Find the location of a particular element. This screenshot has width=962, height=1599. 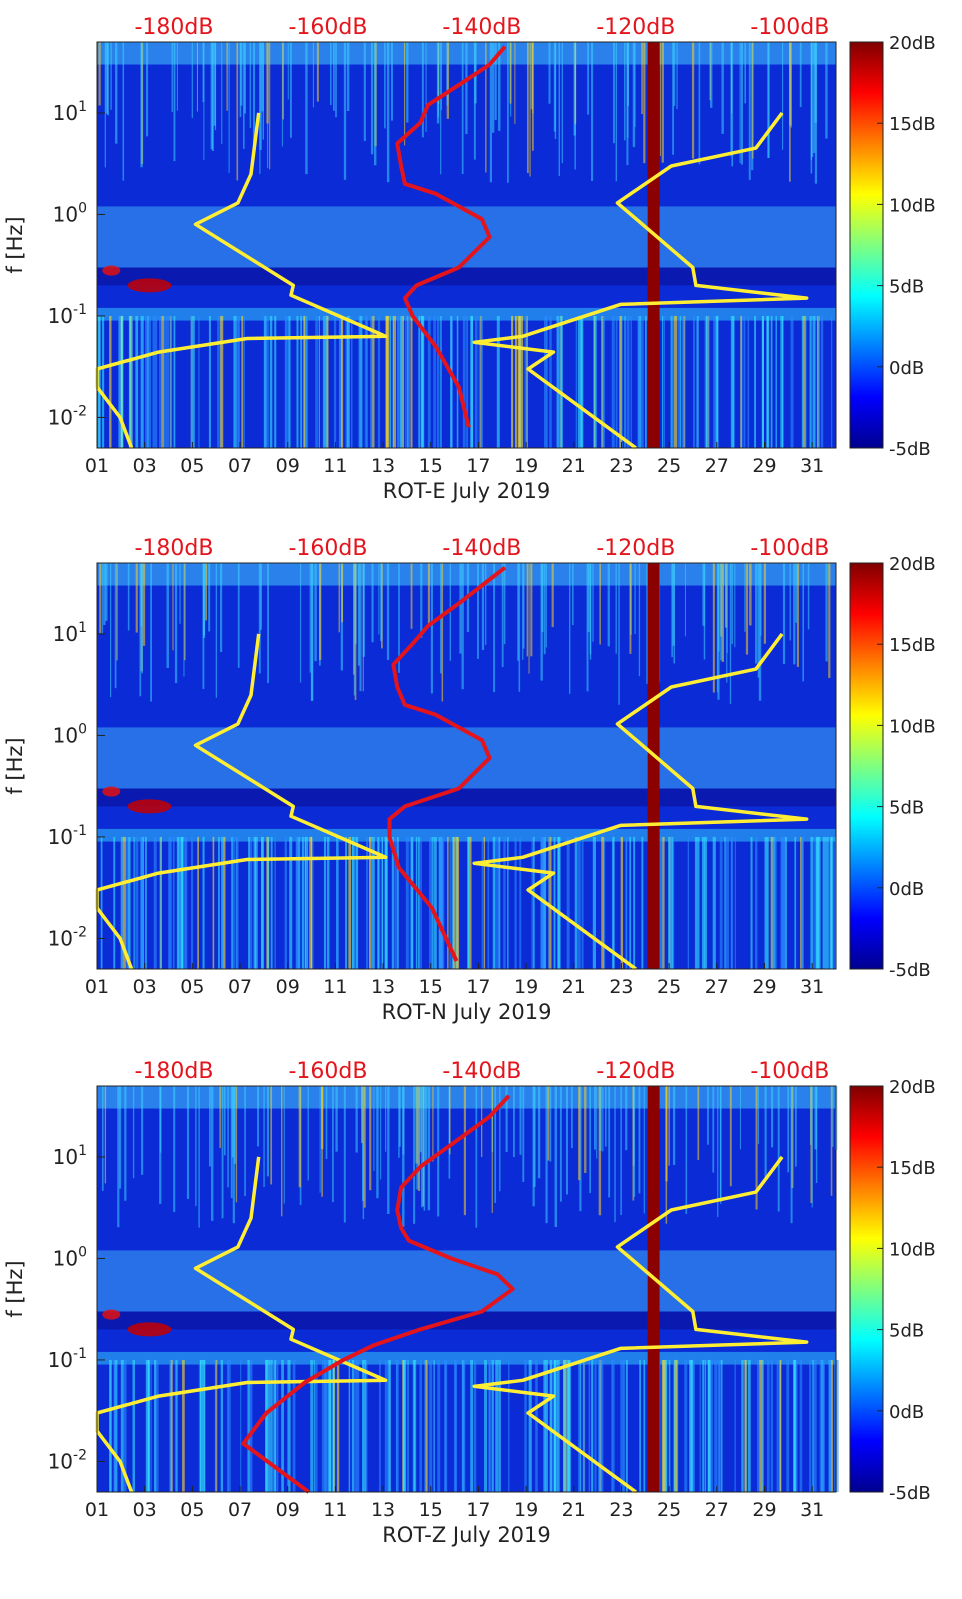

x-tick-label: 21 is located at coordinates (574, 466).